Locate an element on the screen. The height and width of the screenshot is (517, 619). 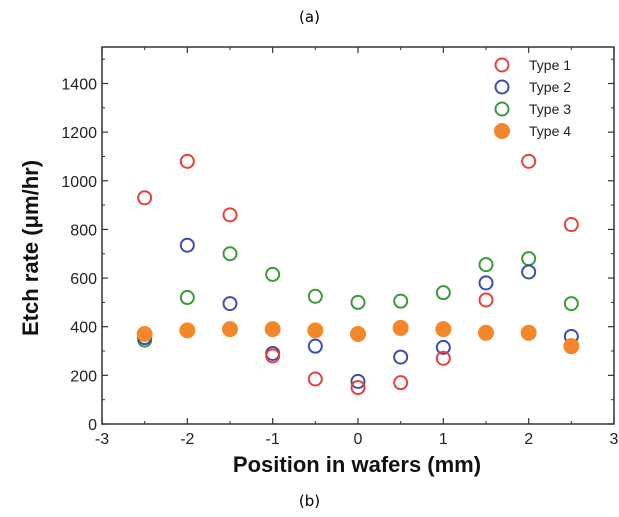
x-tick-label: -2 is located at coordinates (187, 439).